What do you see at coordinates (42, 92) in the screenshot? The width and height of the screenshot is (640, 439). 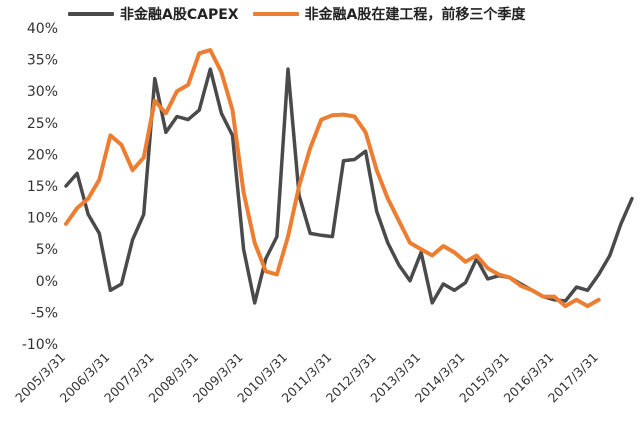 I see `y-tick-label: 30%` at bounding box center [42, 92].